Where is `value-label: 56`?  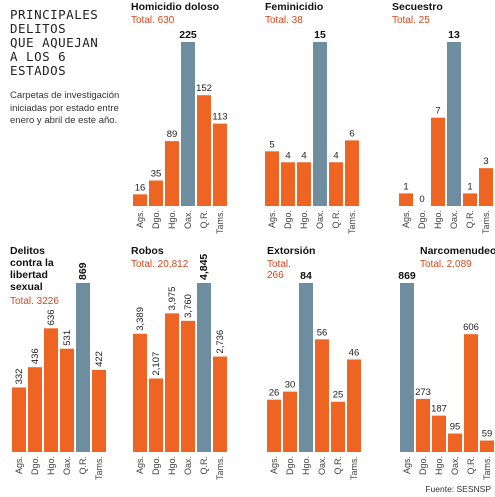 value-label: 56 is located at coordinates (322, 332).